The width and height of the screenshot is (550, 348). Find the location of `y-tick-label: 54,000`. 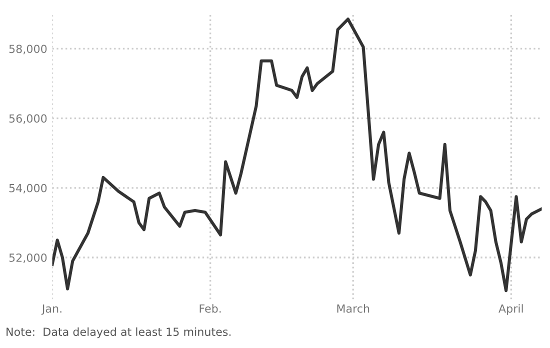

y-tick-label: 54,000 is located at coordinates (28, 189).